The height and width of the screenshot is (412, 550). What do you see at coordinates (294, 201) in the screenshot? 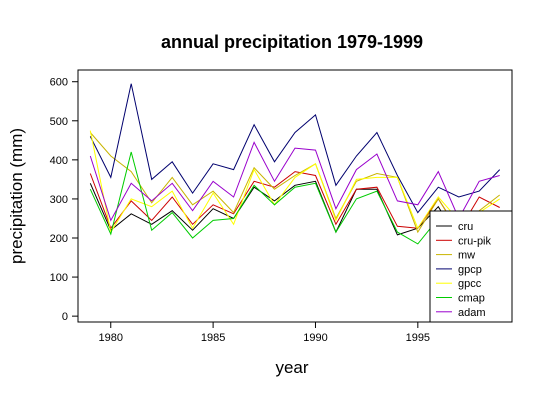
I see `series-line-cru-pik` at bounding box center [294, 201].